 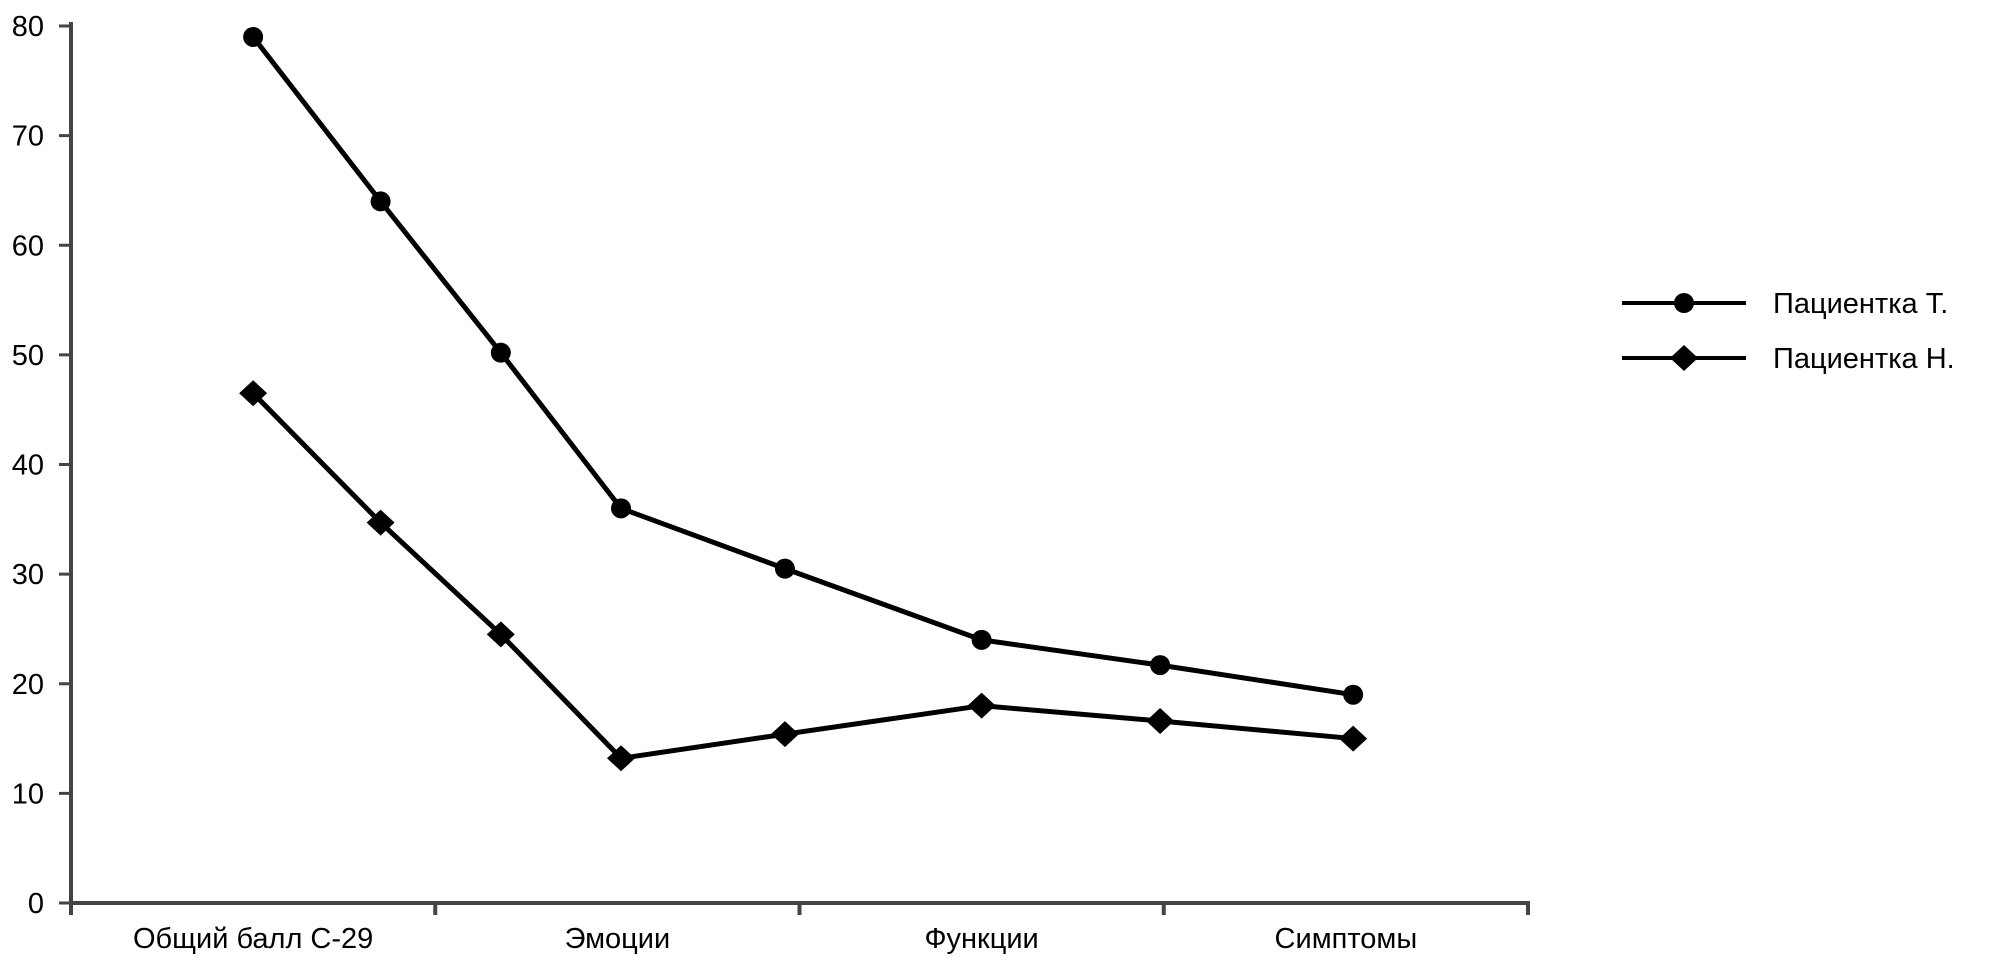 I want to click on legend: Пациентка Т. Пациентка Н., so click(x=1788, y=331).